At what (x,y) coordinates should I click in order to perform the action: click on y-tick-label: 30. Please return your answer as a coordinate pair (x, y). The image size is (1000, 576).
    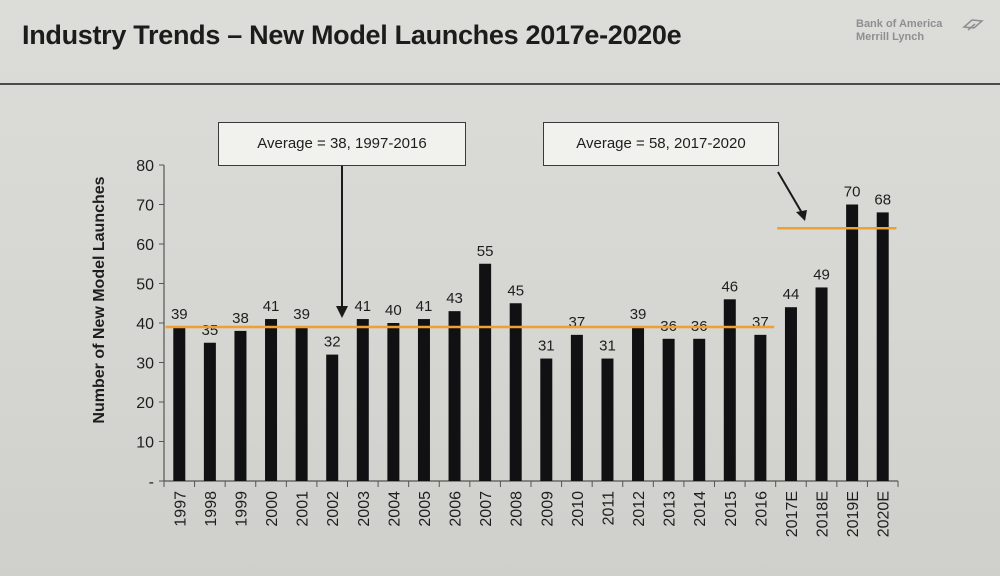
    Looking at the image, I should click on (145, 364).